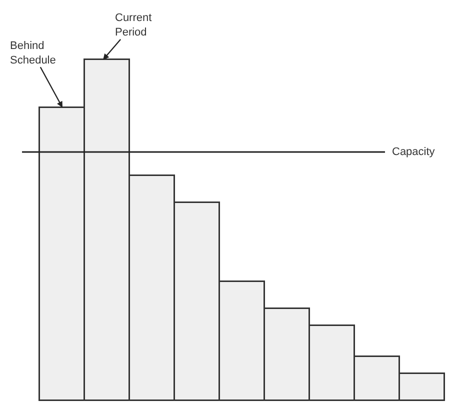 This screenshot has height=403, width=454. I want to click on ref-line-label: Capacity, so click(414, 152).